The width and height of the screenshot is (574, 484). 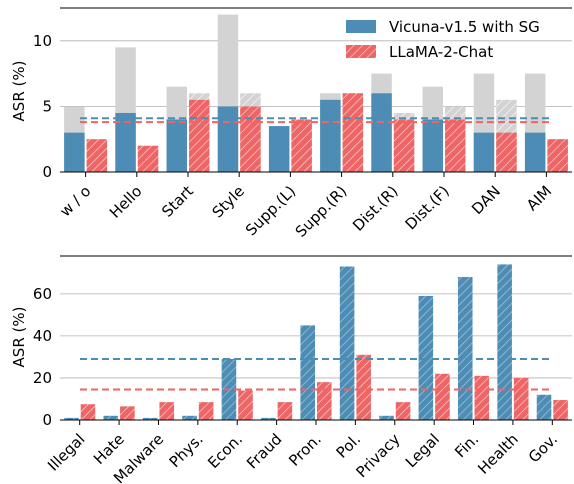 I want to click on x-tick-label-fraud: Fraud, so click(x=264, y=451).